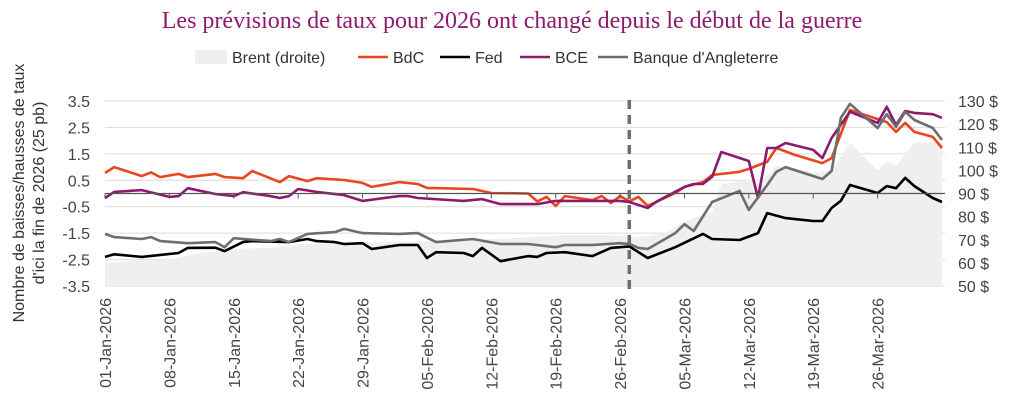 The image size is (1024, 418). What do you see at coordinates (973, 241) in the screenshot?
I see `y2-tick-label: 70 $` at bounding box center [973, 241].